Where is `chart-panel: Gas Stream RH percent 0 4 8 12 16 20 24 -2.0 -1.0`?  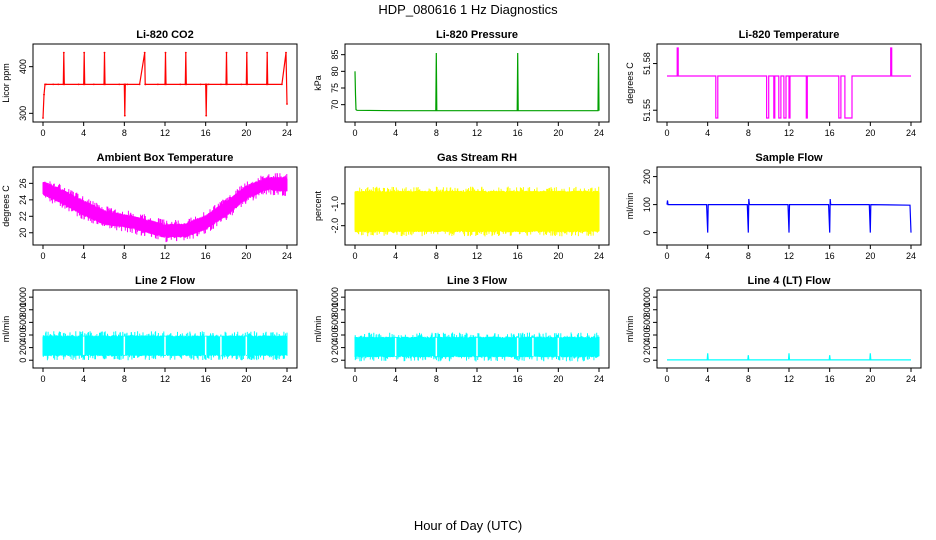 chart-panel: Gas Stream RH percent 0 4 8 12 16 20 24 -2.0 -1.0 is located at coordinates (461, 206).